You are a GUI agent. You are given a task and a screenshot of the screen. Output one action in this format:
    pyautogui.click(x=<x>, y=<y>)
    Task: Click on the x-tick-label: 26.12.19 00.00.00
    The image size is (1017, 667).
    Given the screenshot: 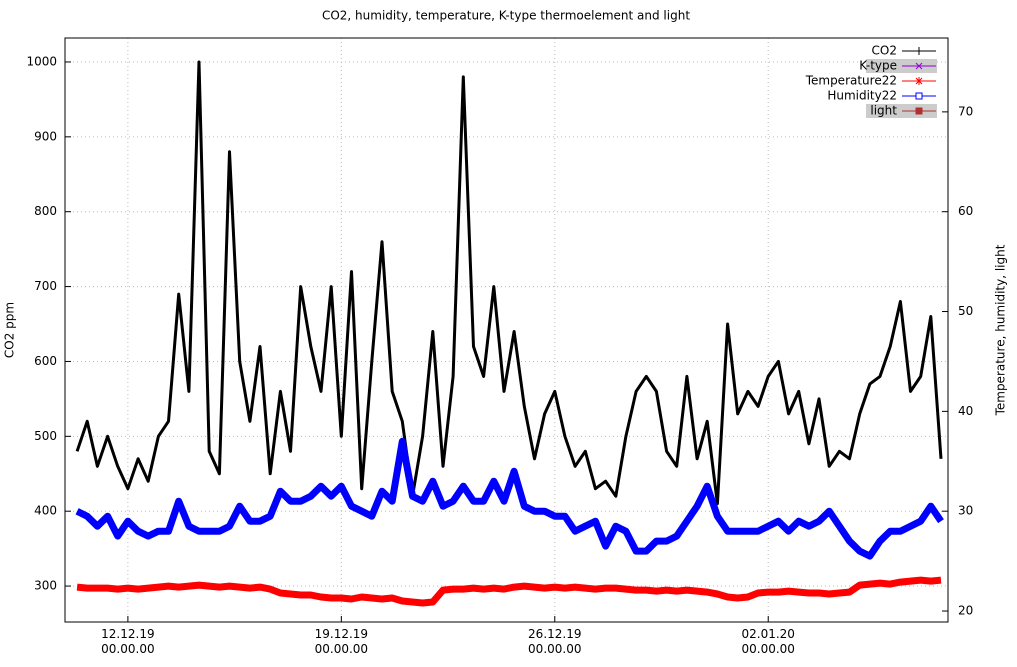 What is the action you would take?
    pyautogui.click(x=555, y=641)
    